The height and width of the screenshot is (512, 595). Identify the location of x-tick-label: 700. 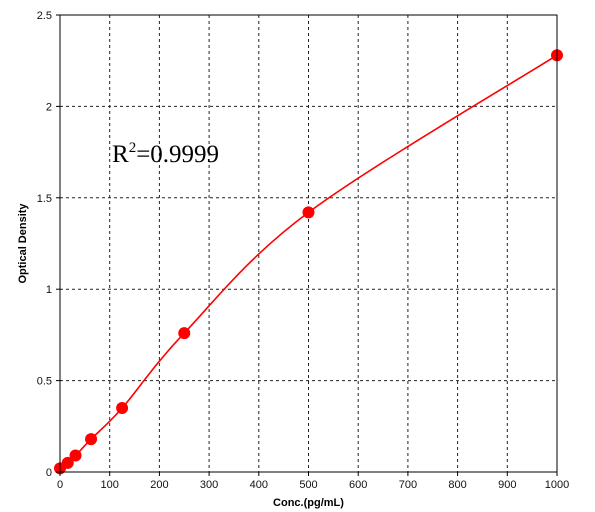
(408, 485).